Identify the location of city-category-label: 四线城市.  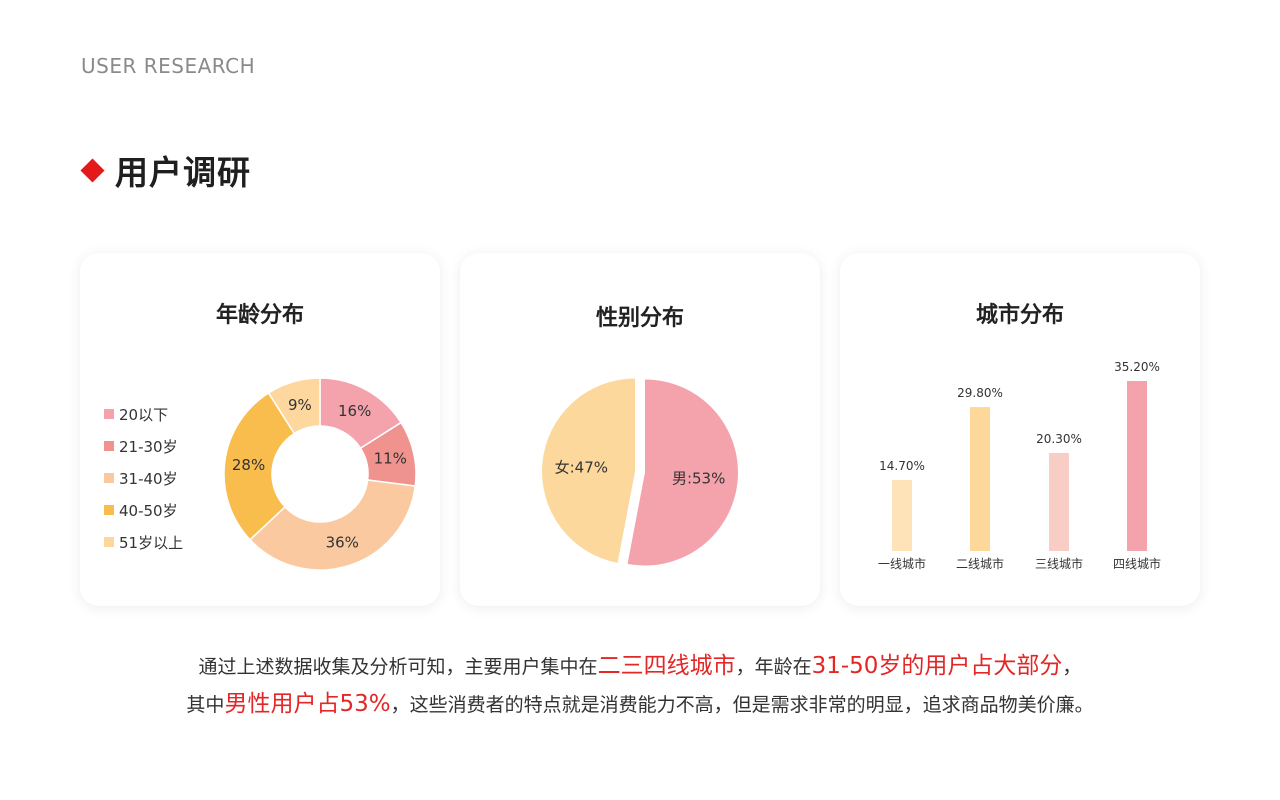
(1137, 563).